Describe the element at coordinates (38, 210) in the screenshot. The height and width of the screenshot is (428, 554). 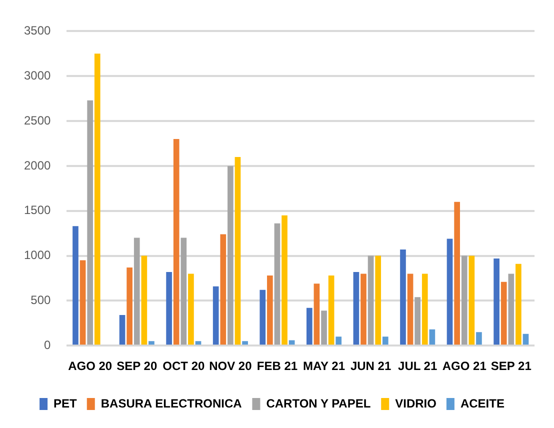
I see `y-tick-label: 1500` at that location.